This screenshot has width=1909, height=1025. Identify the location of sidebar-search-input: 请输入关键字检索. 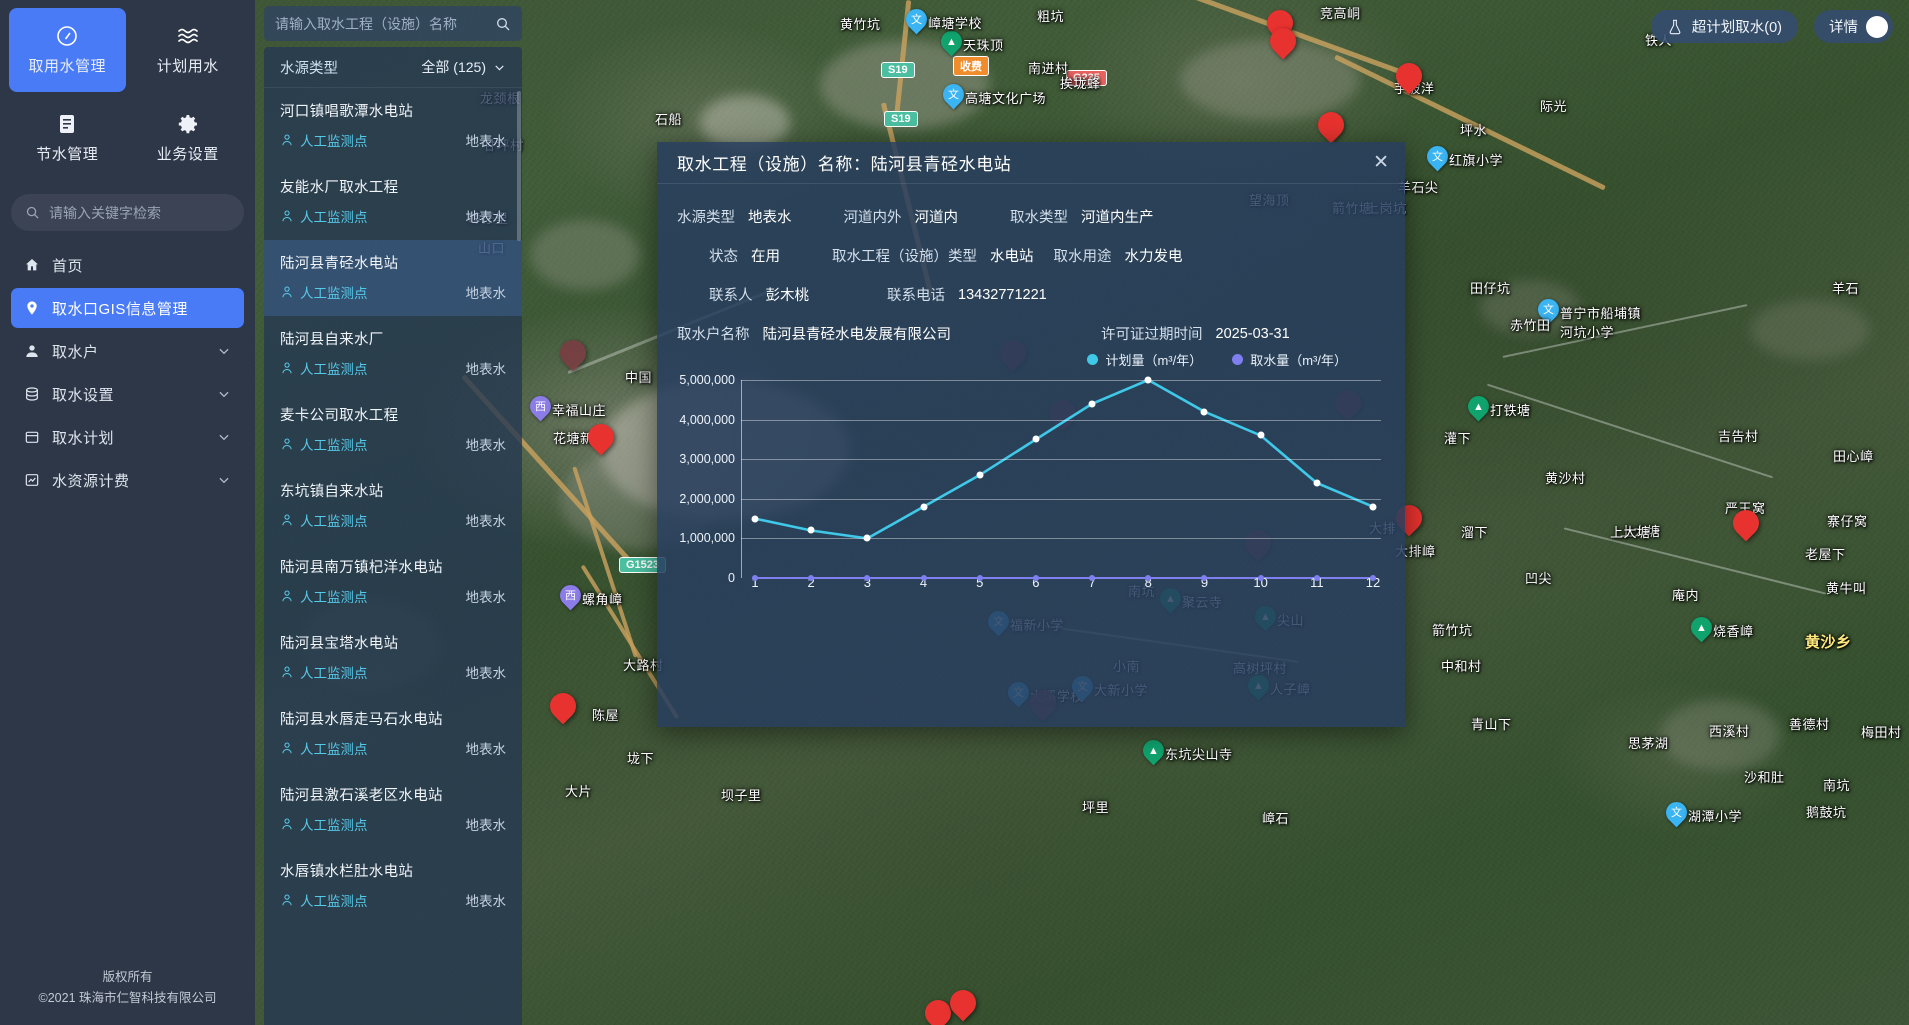
(127, 212).